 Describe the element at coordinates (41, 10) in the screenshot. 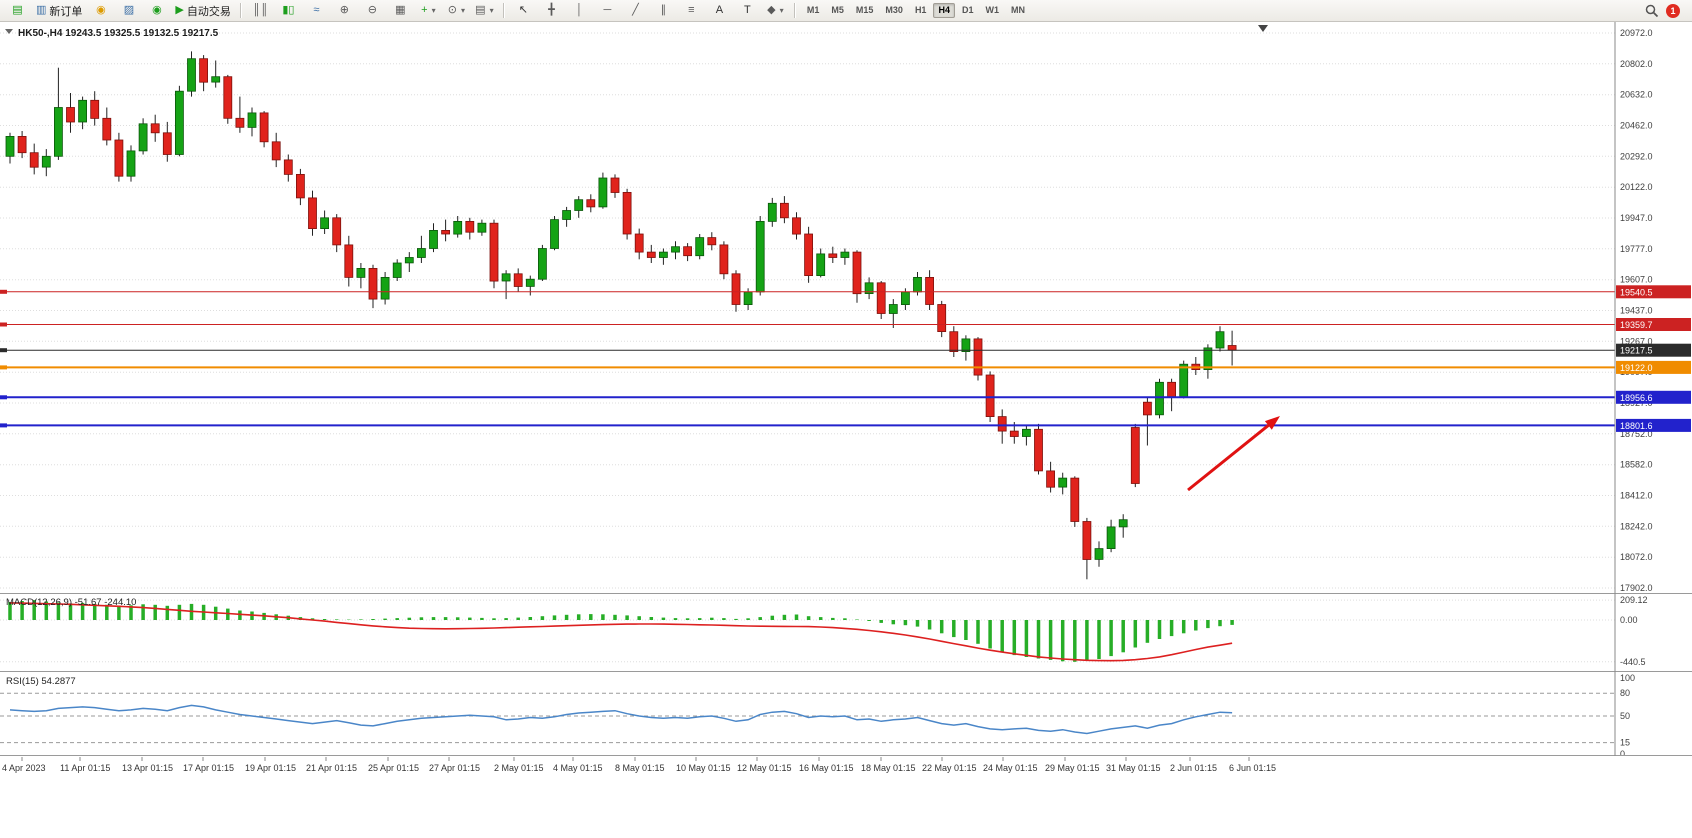

I see `new-order-icon: ▥` at that location.